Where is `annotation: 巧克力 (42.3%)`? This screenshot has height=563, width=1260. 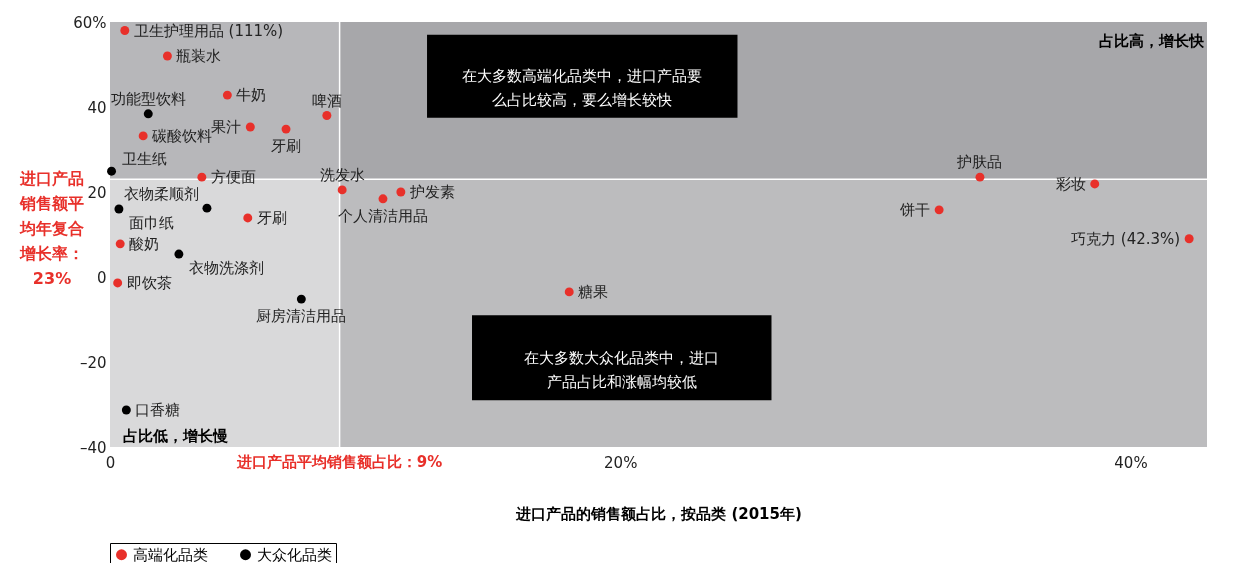
annotation: 巧克力 (42.3%) is located at coordinates (1126, 238).